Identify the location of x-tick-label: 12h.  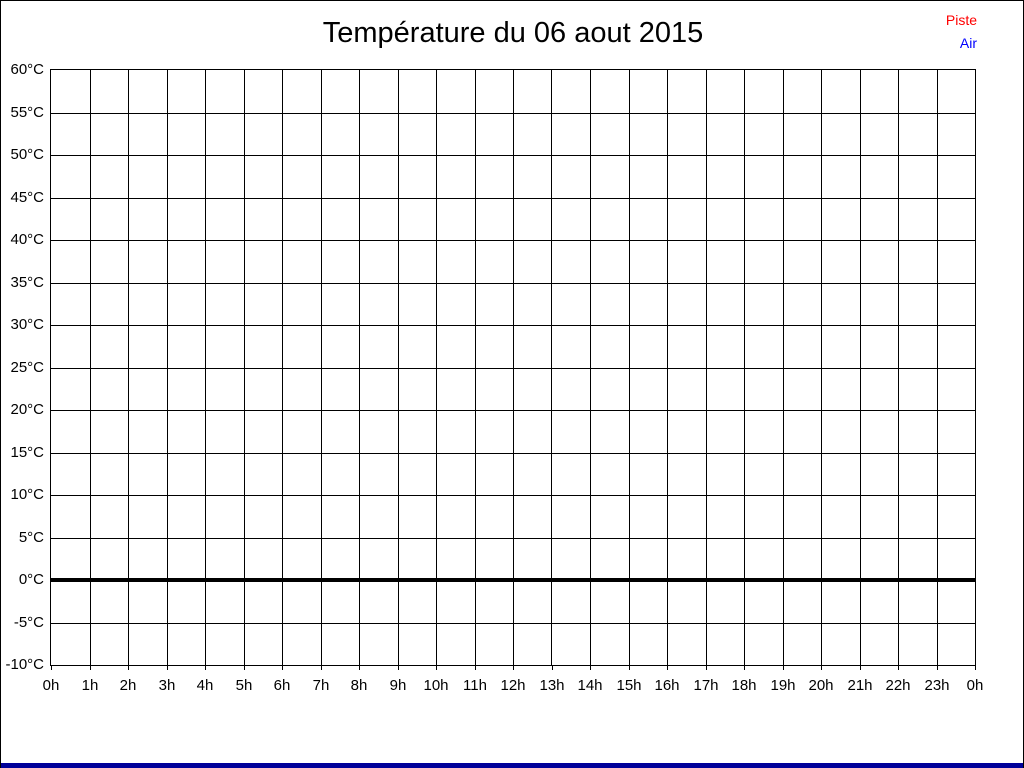
(513, 685).